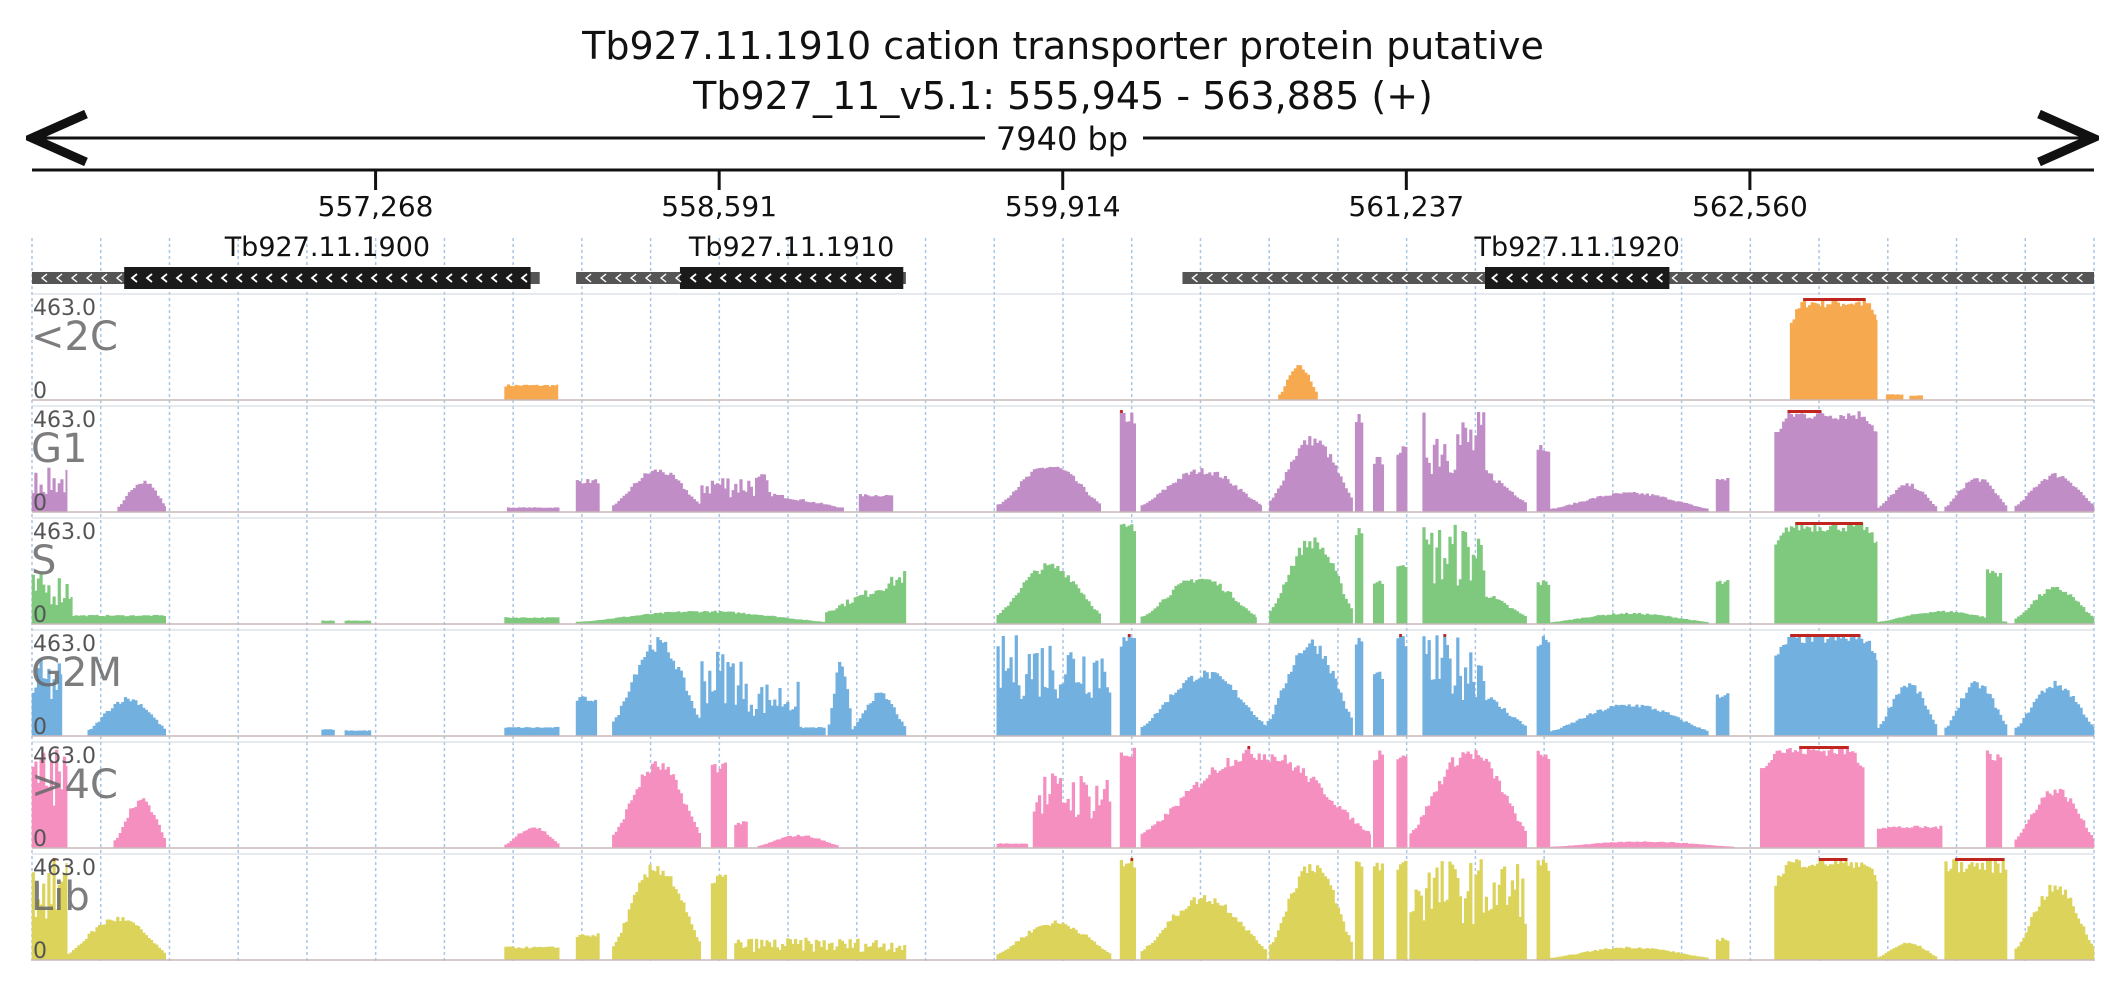 Image resolution: width=2126 pixels, height=1000 pixels. Describe the element at coordinates (1062, 348) in the screenshot. I see `coverage-track: 463.0 0 <2C` at that location.